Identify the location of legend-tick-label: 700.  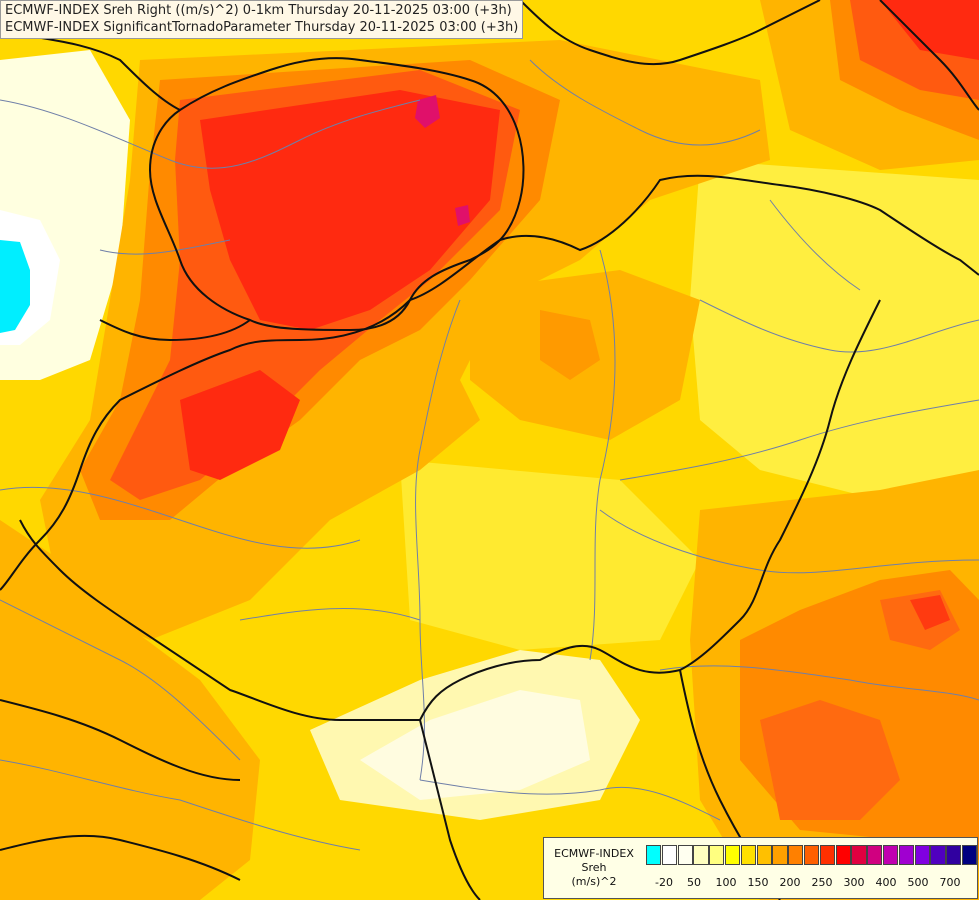
(950, 882).